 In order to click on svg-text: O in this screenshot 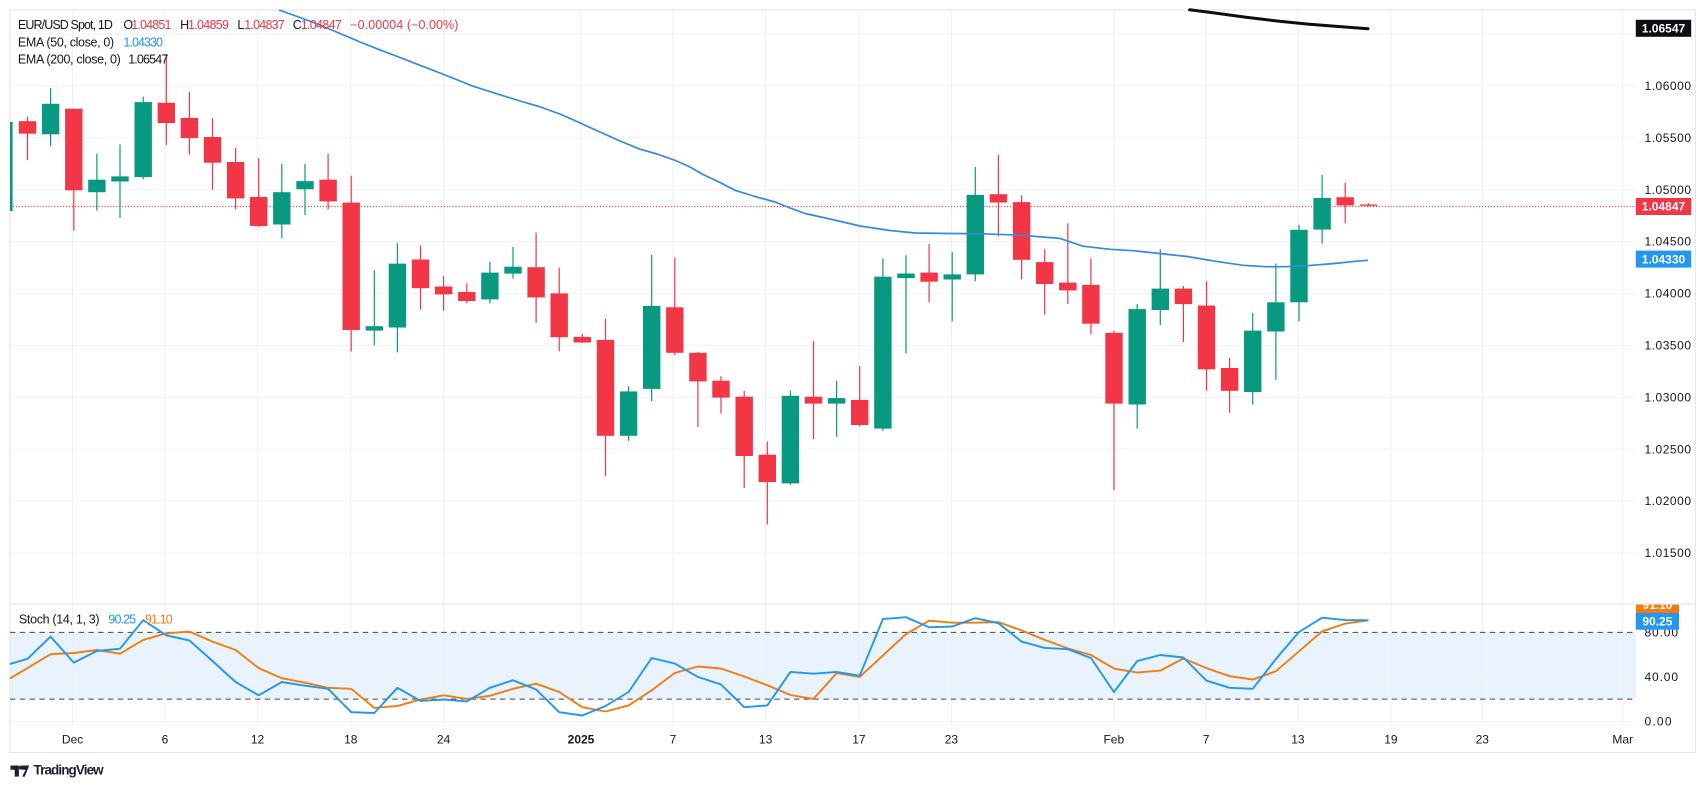, I will do `click(128, 25)`.